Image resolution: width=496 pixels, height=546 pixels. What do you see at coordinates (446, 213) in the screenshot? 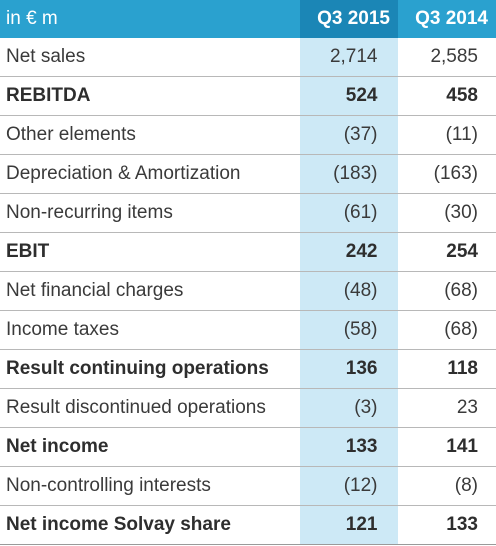
I see `q3-2014-value: (30)` at bounding box center [446, 213].